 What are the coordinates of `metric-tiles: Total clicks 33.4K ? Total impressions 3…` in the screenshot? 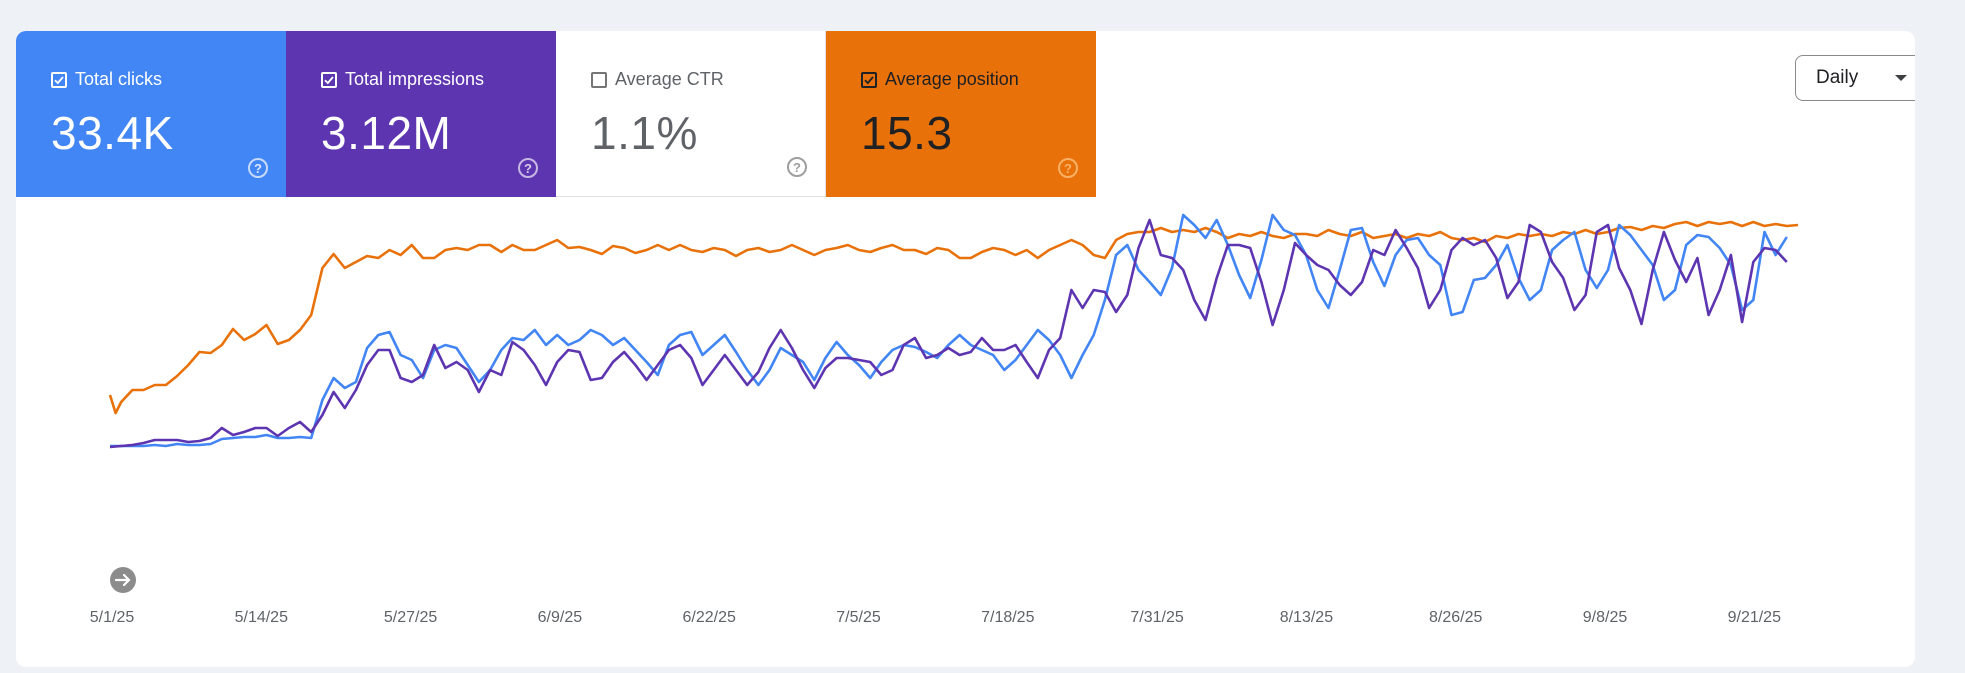 It's located at (556, 114).